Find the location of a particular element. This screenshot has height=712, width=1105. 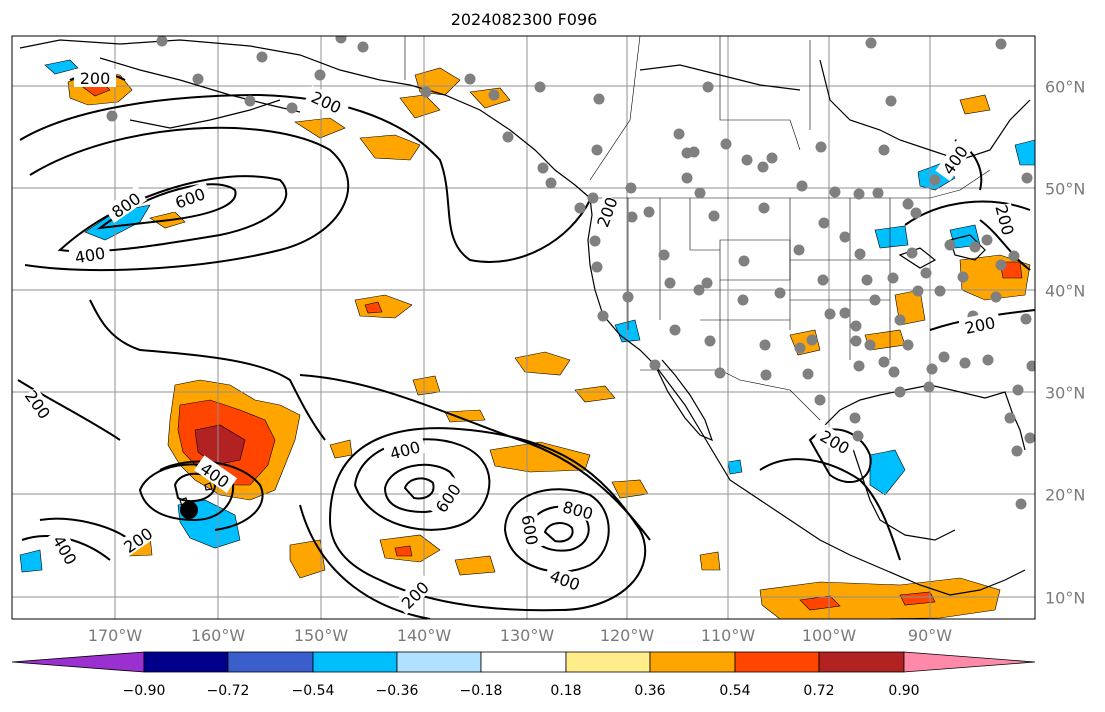

colorbar-tick-label: −0.72 is located at coordinates (228, 691).